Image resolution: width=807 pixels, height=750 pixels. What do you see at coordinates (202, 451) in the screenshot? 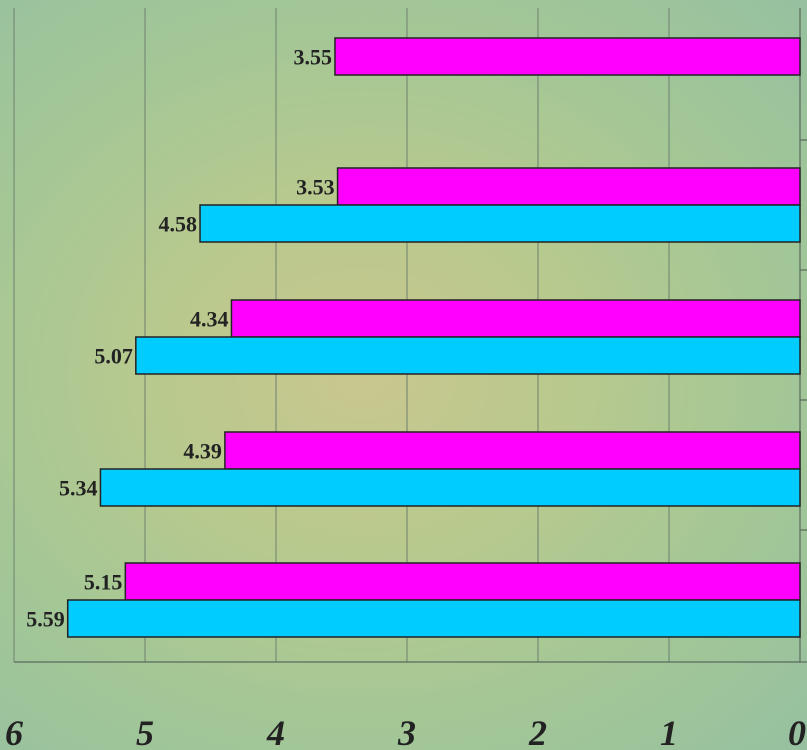
I see `data-label-magenta-4: 4.39` at bounding box center [202, 451].